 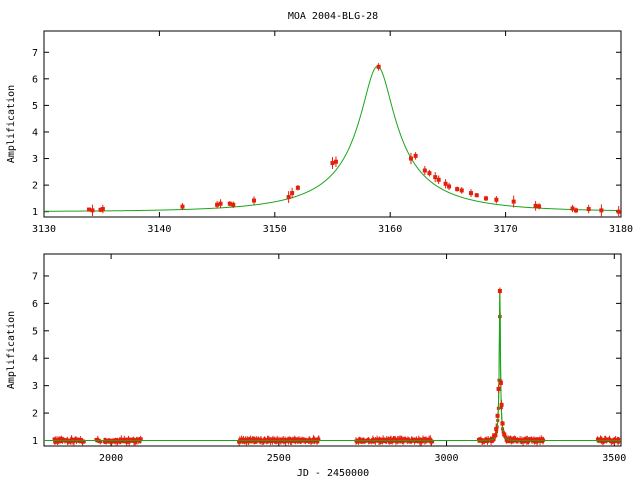 What do you see at coordinates (35, 276) in the screenshot?
I see `bottom-y-tick-label: 7` at bounding box center [35, 276].